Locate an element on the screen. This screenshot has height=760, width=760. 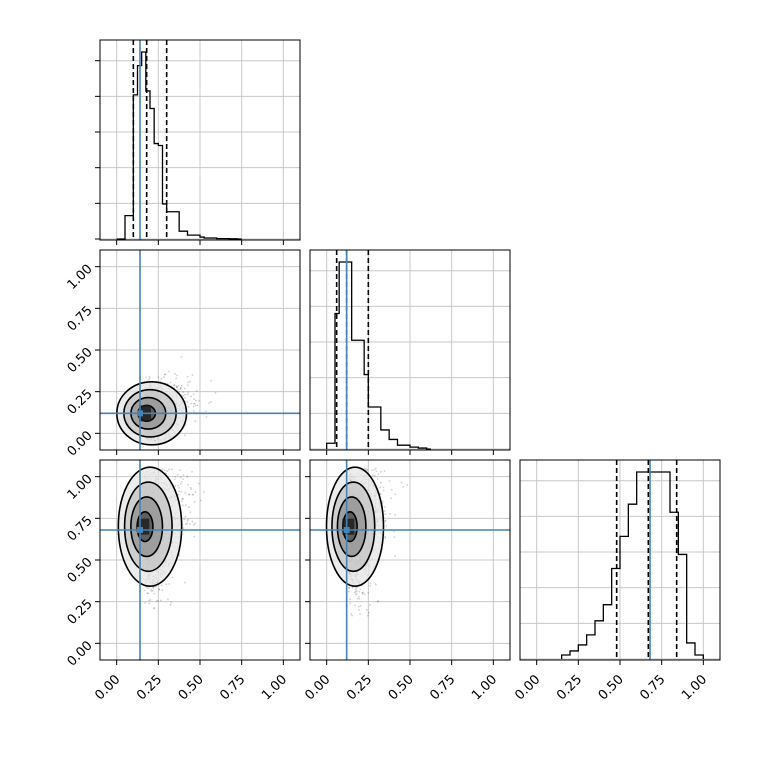
scatter-panel-2-1: 0.00 0.25 0.50 0.75 1.00 is located at coordinates (406, 581).